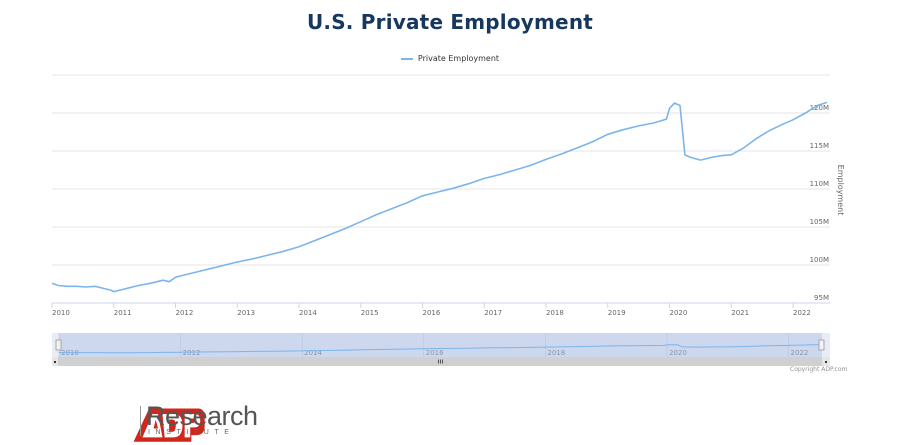 The width and height of the screenshot is (900, 445). Describe the element at coordinates (821, 345) in the screenshot. I see `navigator-right-handle` at that location.